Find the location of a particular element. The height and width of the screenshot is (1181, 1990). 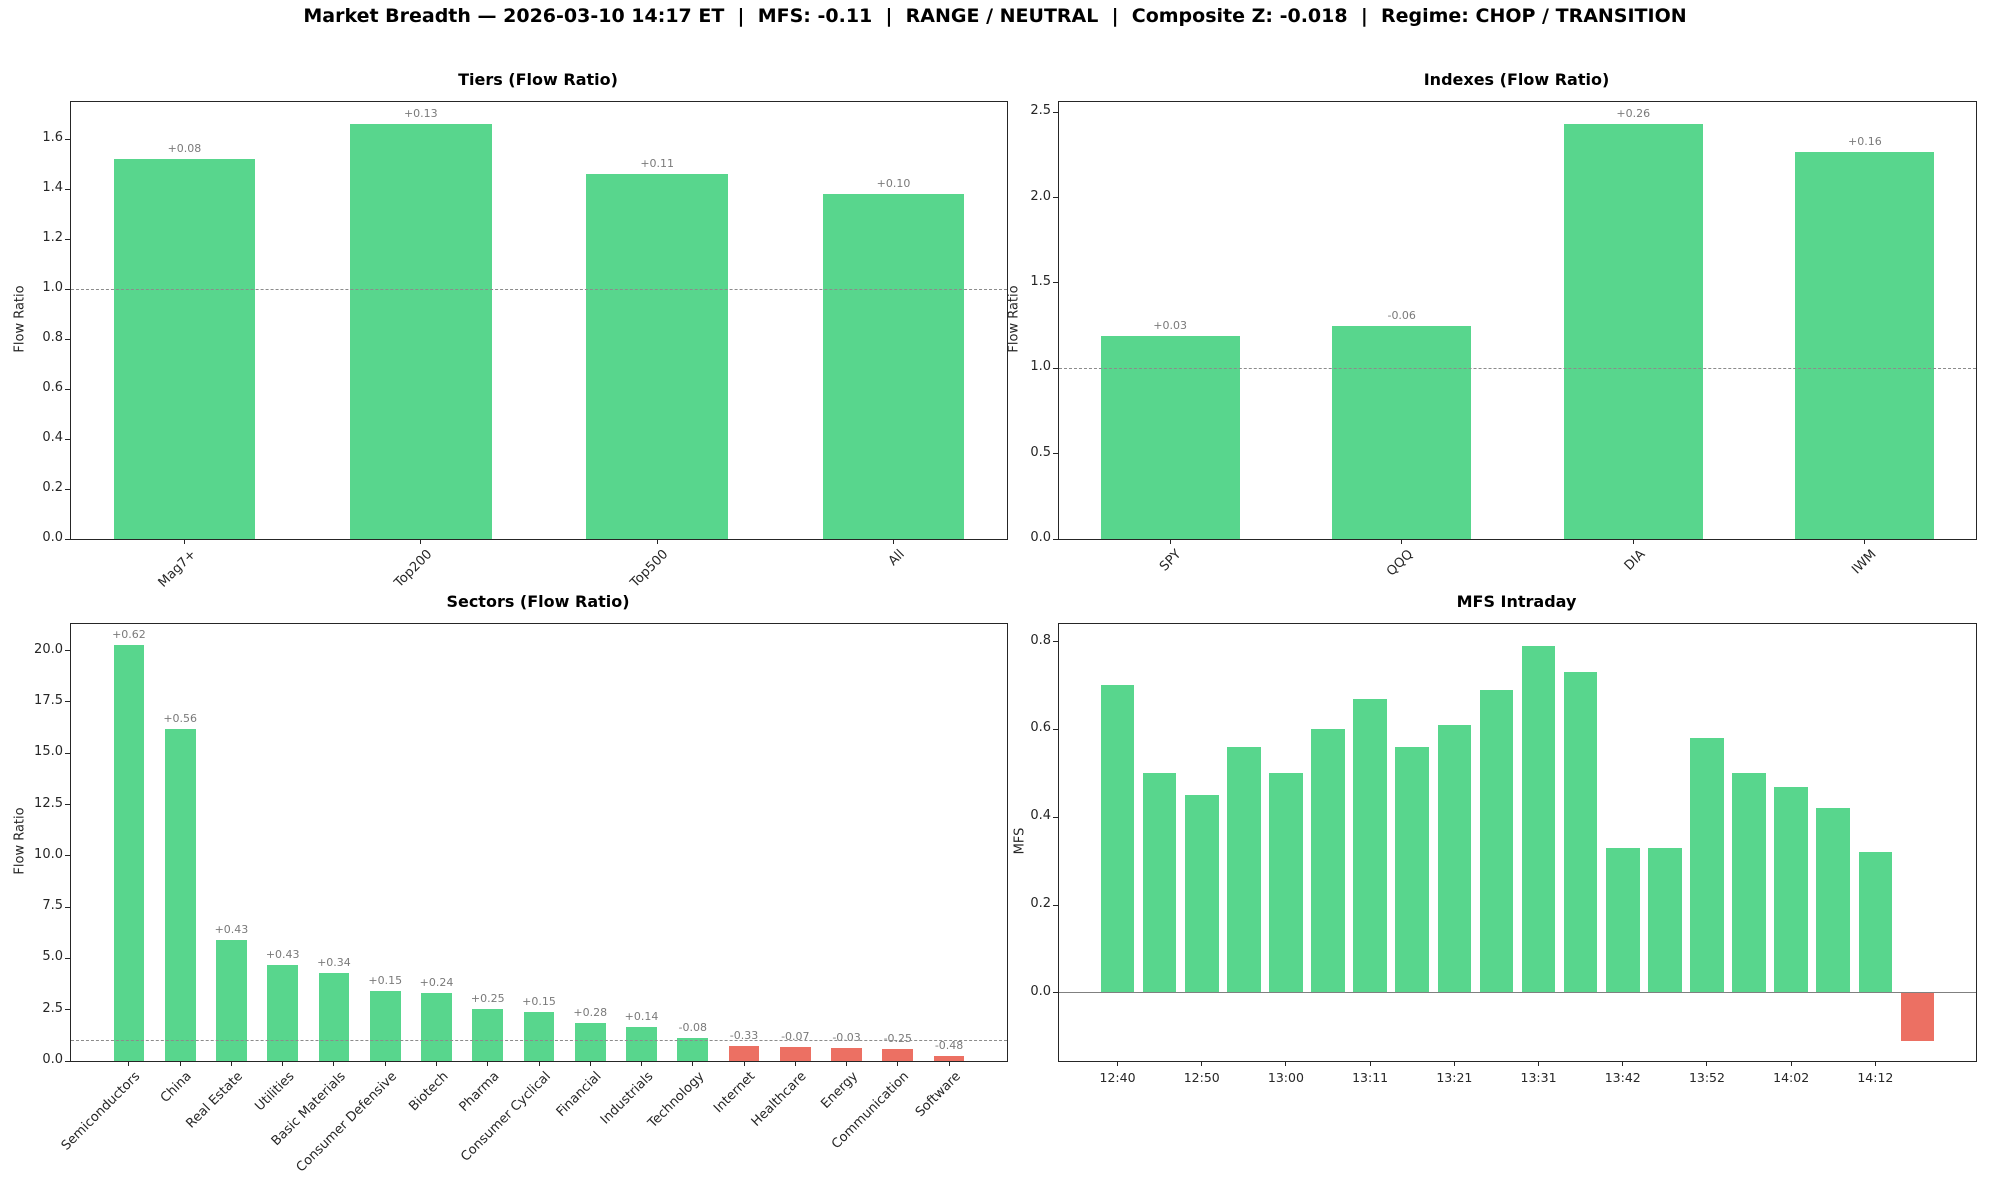

bar-value-label: +0.25 is located at coordinates (487, 998).